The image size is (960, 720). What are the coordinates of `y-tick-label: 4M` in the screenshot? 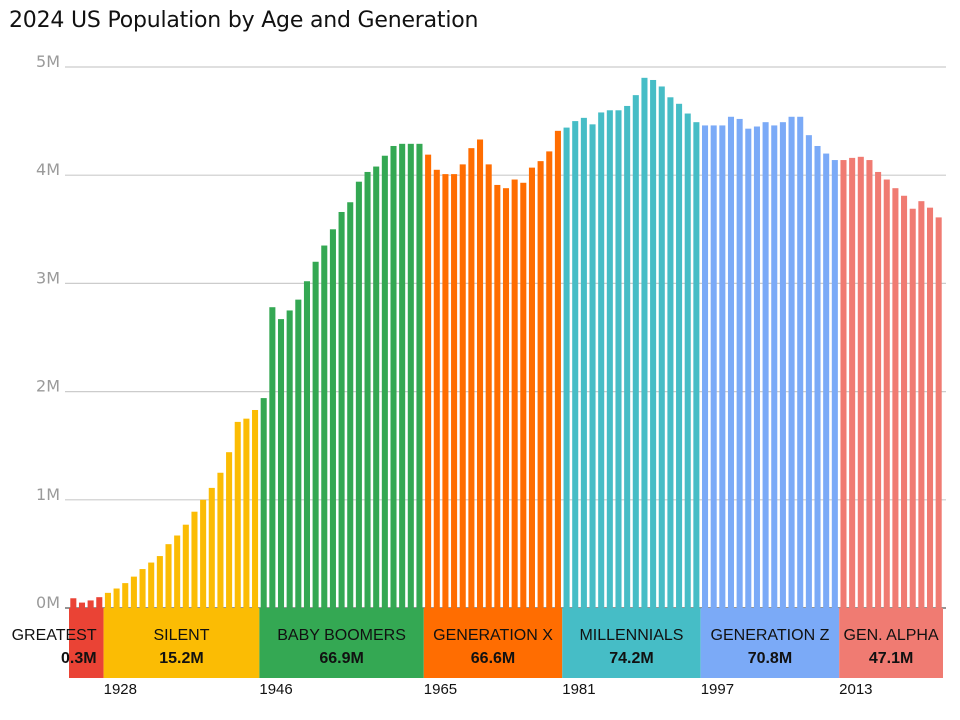 It's located at (48, 169).